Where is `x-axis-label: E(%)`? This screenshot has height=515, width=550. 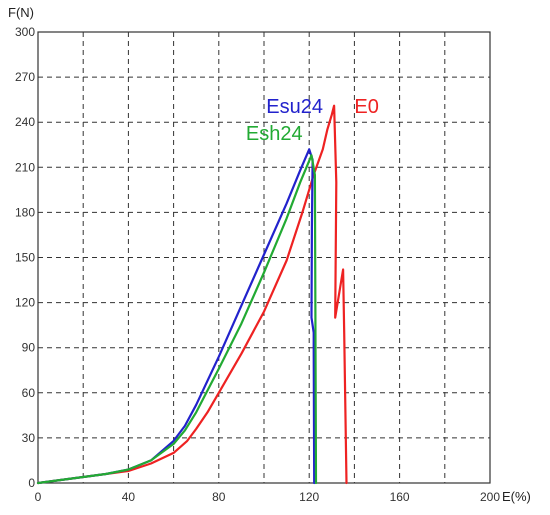
x-axis-label: E(%) is located at coordinates (516, 496).